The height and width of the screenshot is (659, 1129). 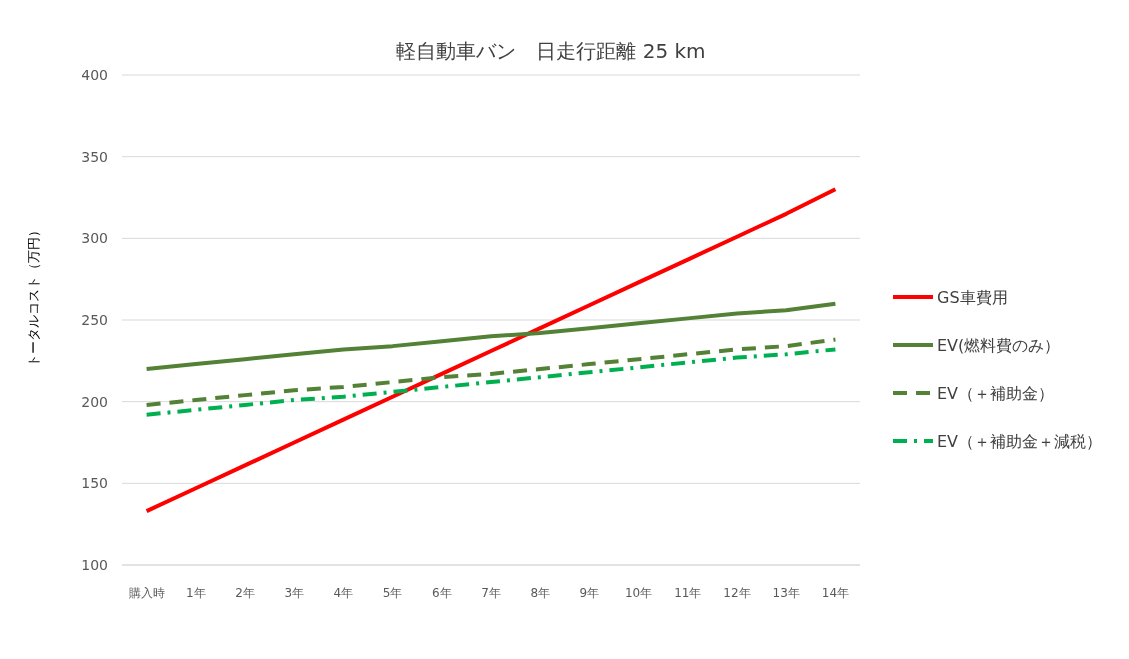 What do you see at coordinates (737, 593) in the screenshot?
I see `x-tick-label: 12年` at bounding box center [737, 593].